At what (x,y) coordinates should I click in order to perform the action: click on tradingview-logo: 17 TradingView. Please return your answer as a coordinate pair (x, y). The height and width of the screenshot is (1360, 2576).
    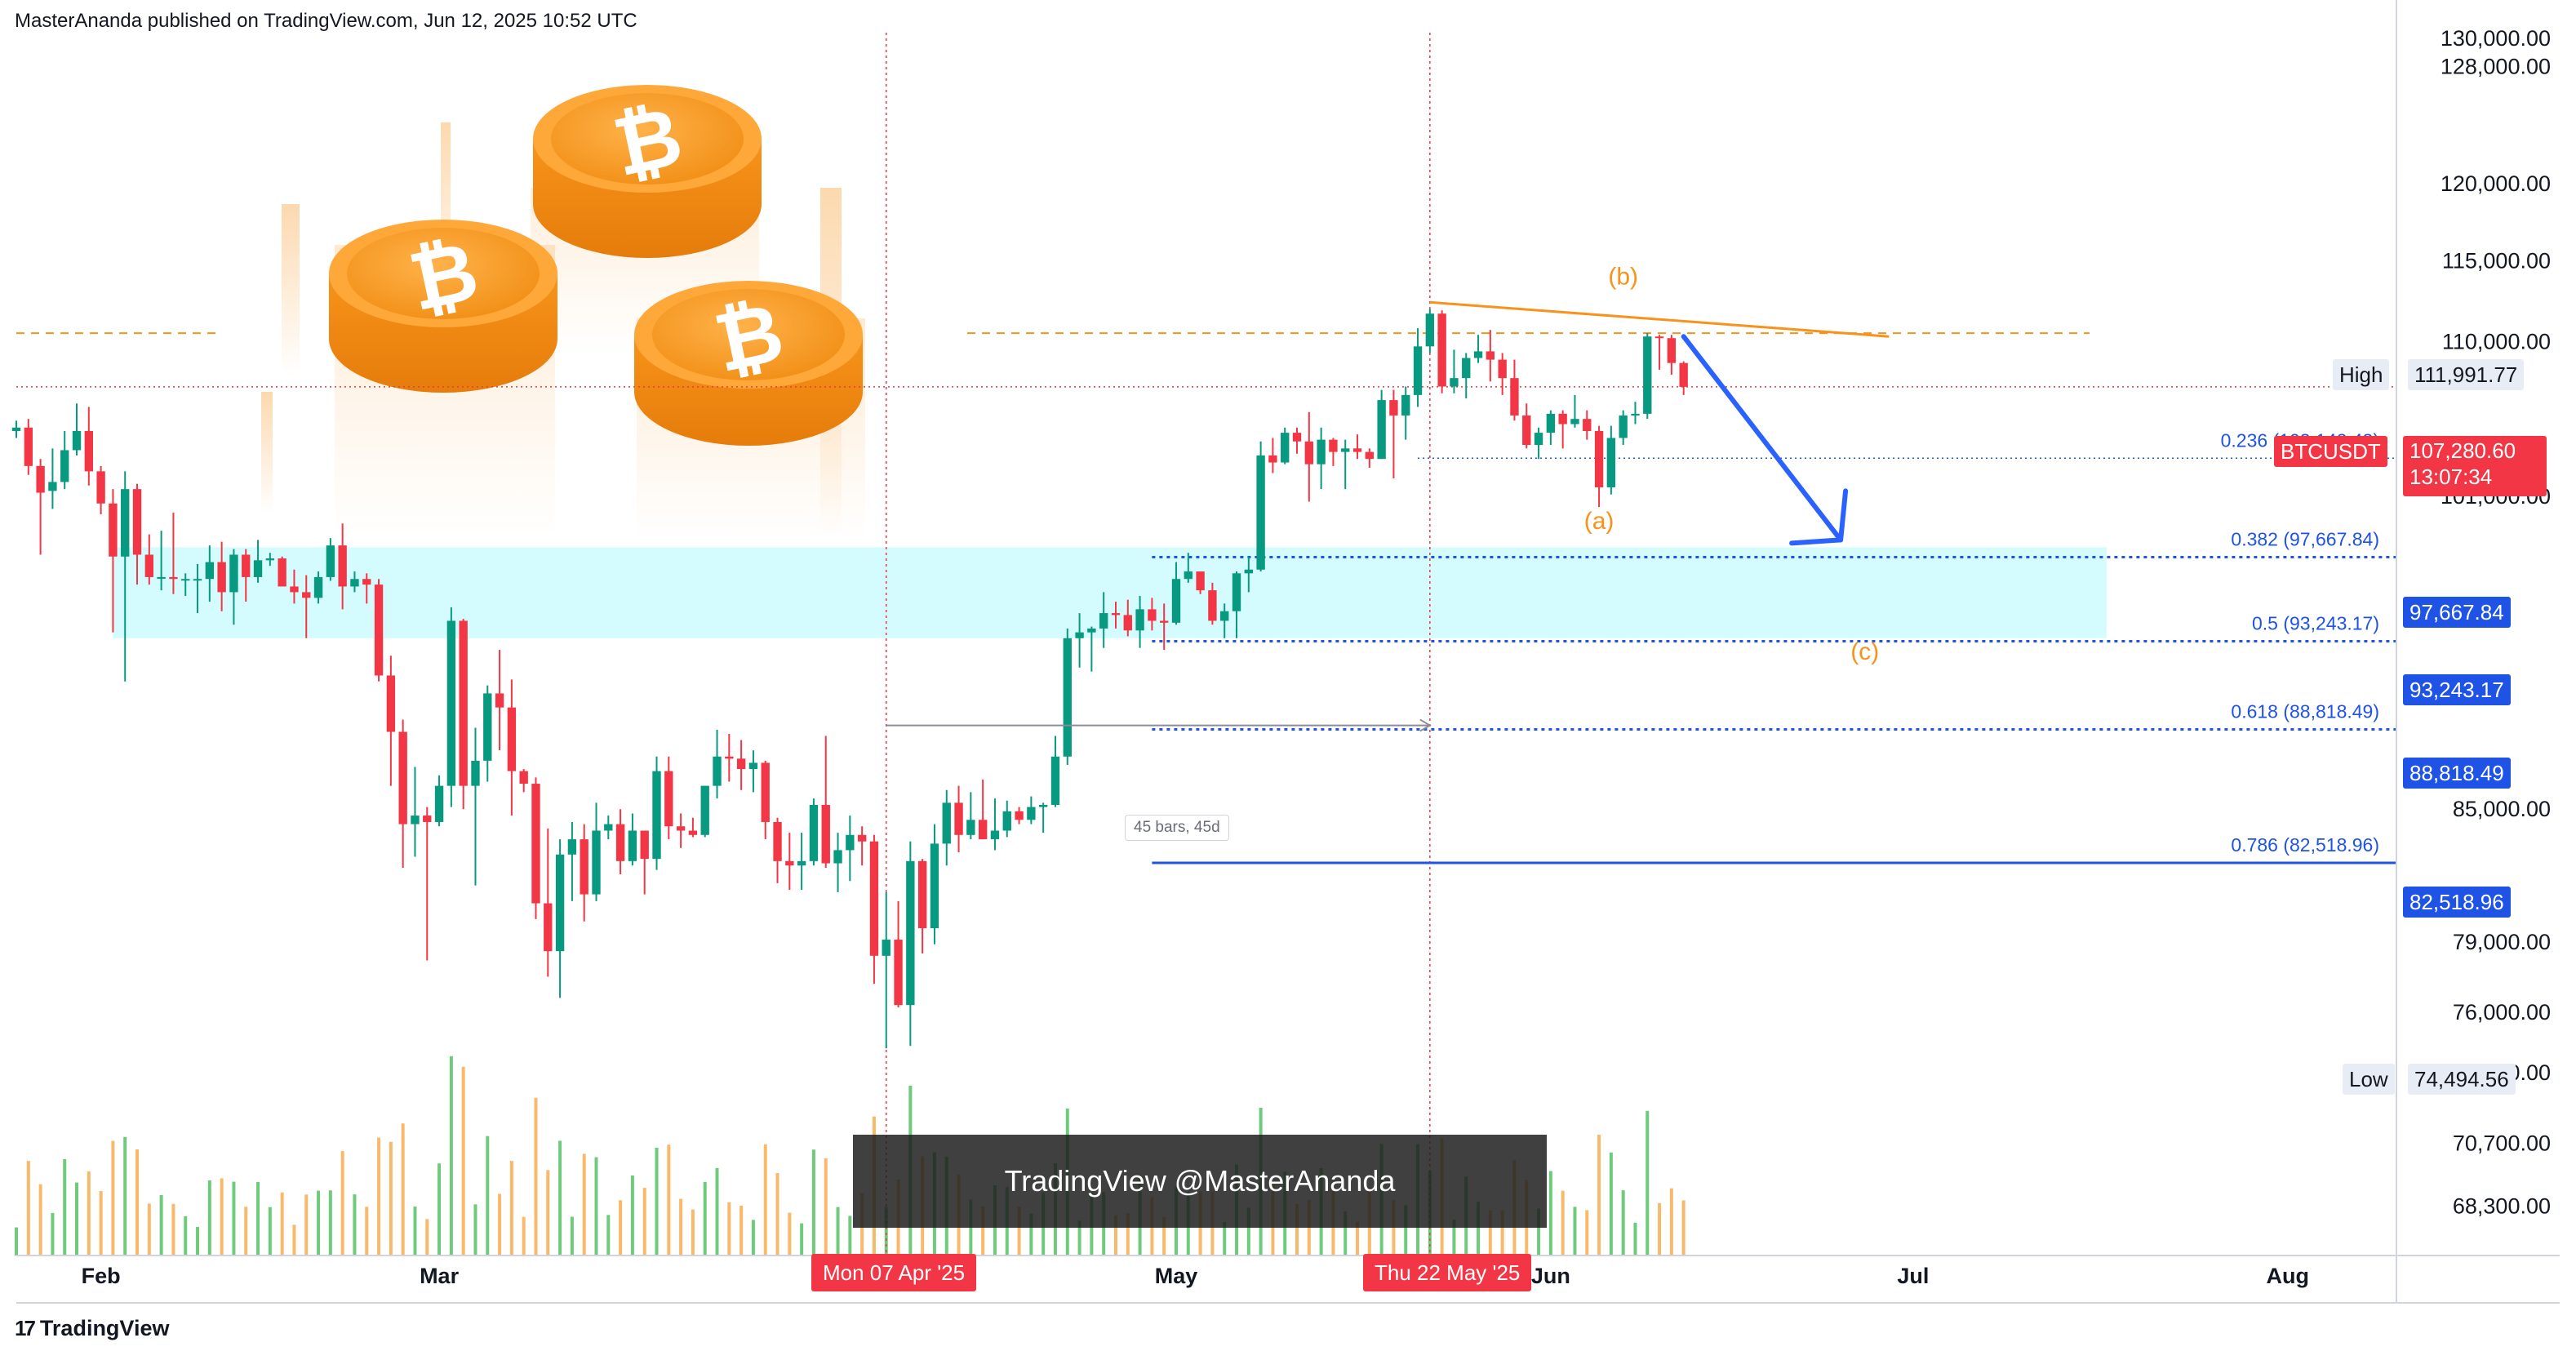
    Looking at the image, I should click on (92, 1329).